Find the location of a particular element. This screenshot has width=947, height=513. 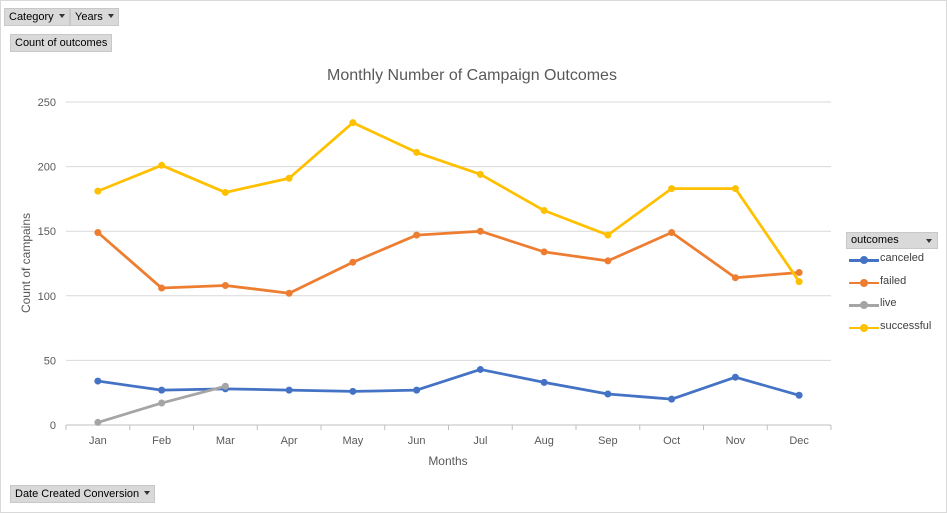

x-tick-label: Jan is located at coordinates (98, 441).